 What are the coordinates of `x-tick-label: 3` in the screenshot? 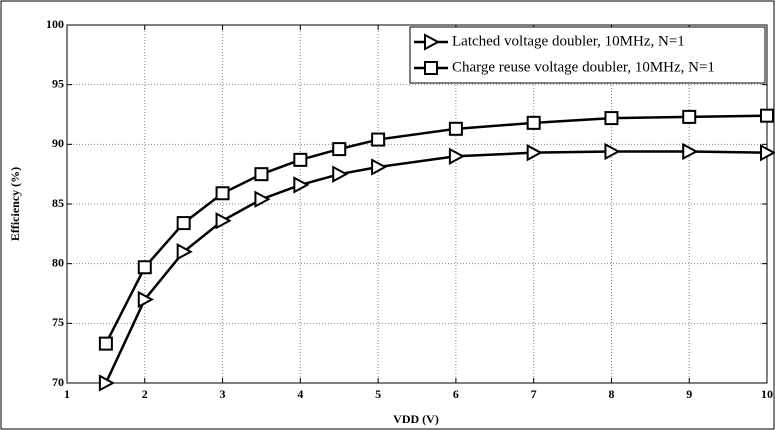 It's located at (223, 394).